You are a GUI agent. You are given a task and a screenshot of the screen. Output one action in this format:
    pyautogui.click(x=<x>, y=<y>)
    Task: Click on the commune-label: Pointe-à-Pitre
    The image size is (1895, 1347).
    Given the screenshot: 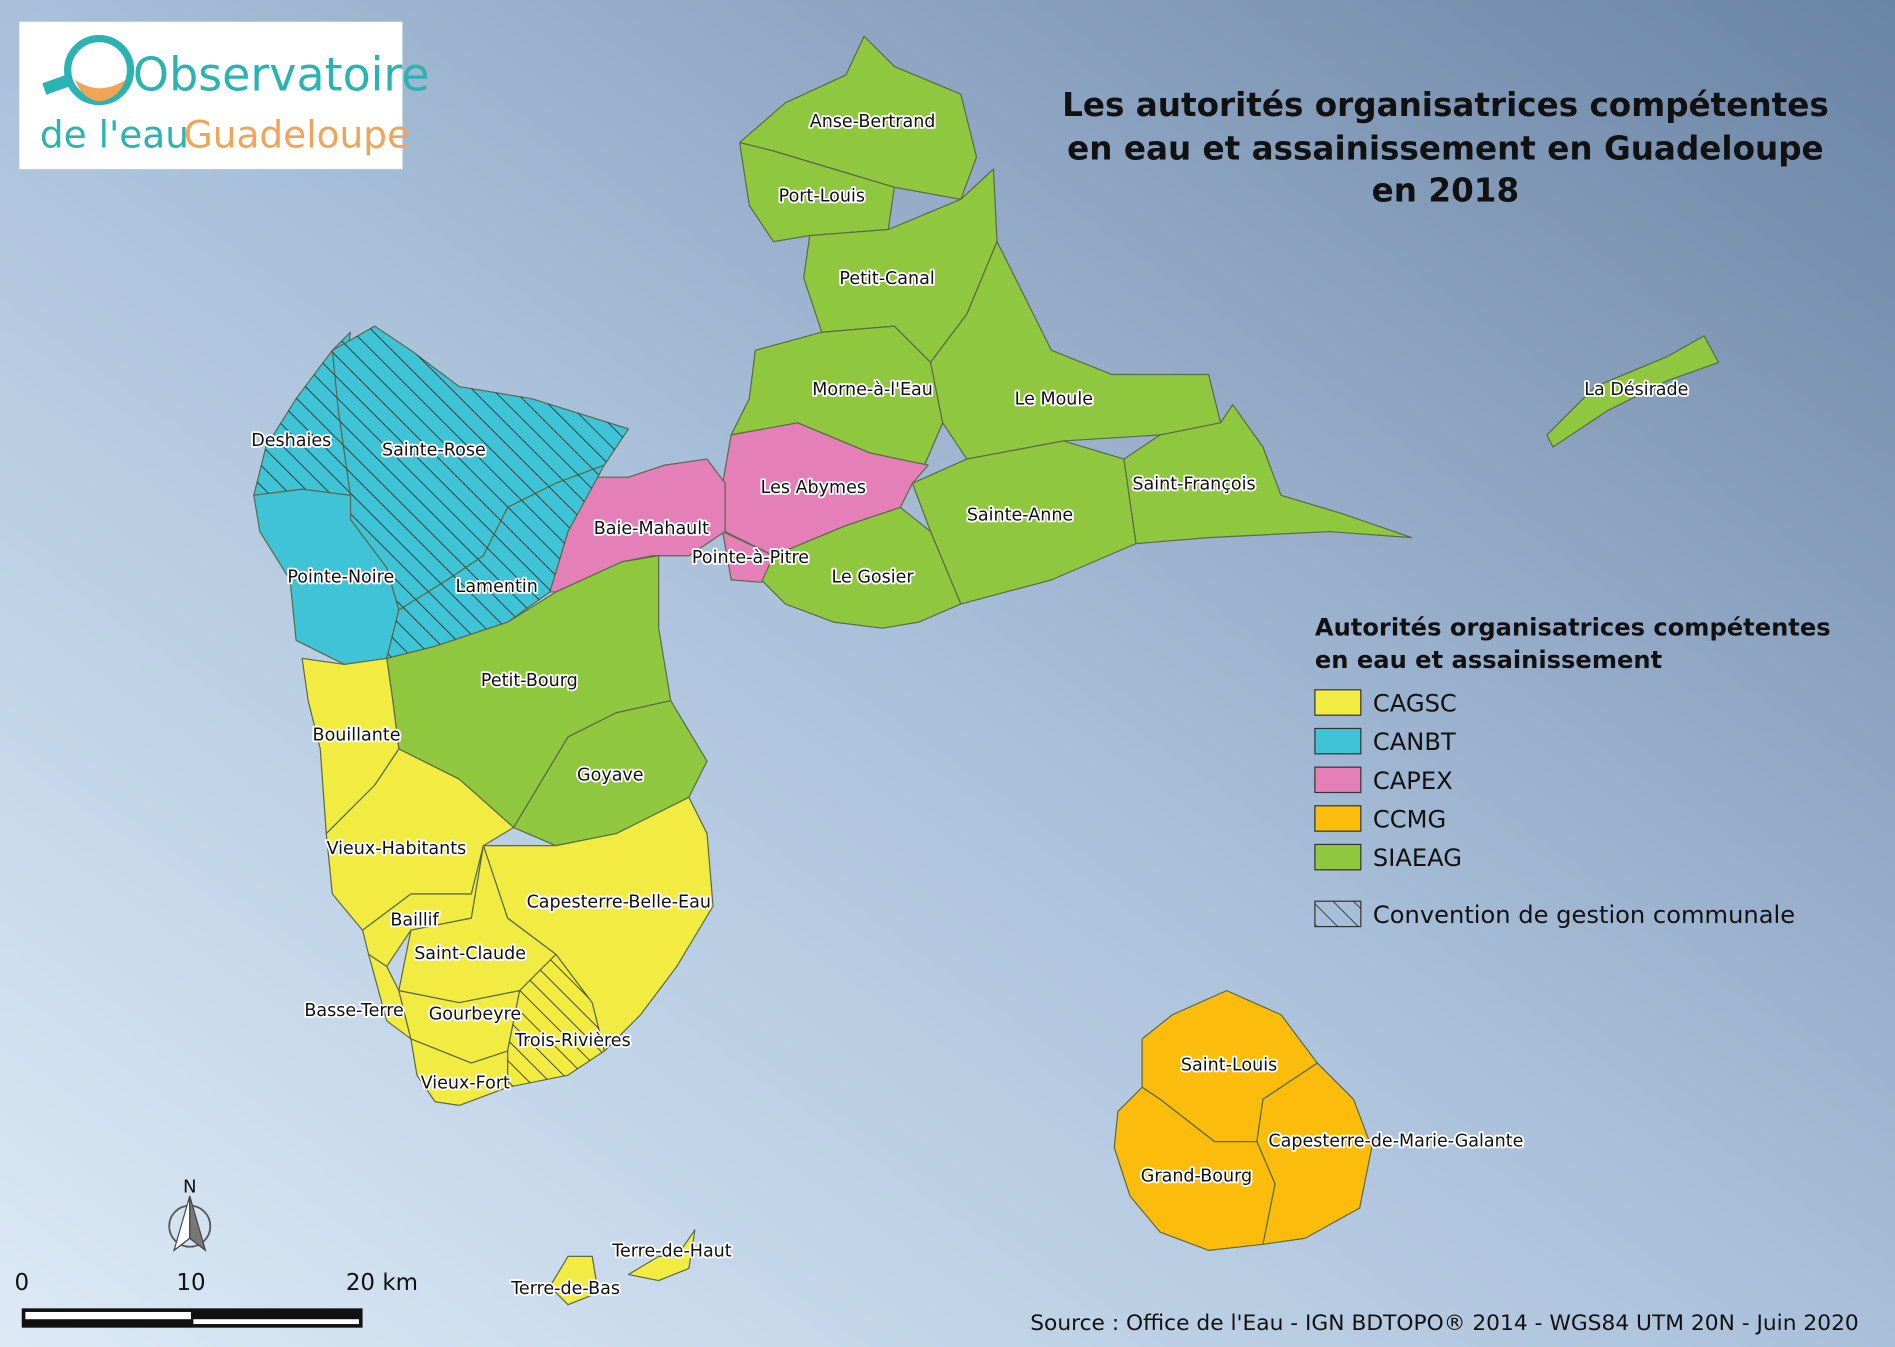 What is the action you would take?
    pyautogui.click(x=750, y=558)
    